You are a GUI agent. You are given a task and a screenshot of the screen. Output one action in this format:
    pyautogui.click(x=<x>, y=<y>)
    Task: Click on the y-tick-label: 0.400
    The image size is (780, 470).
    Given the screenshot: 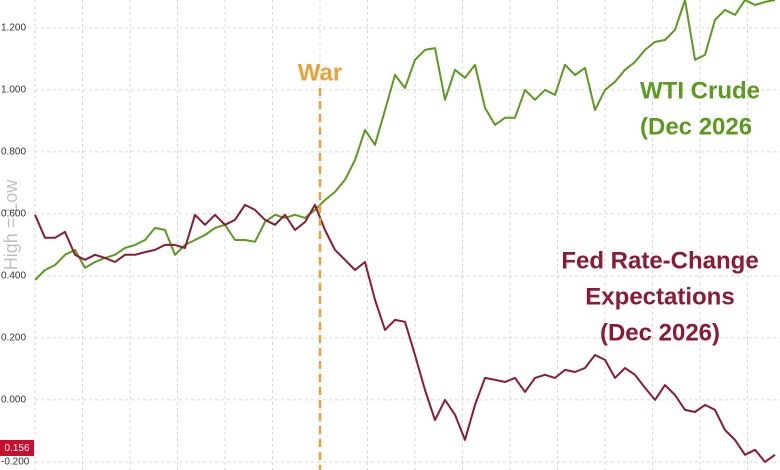 What is the action you would take?
    pyautogui.click(x=13, y=276)
    